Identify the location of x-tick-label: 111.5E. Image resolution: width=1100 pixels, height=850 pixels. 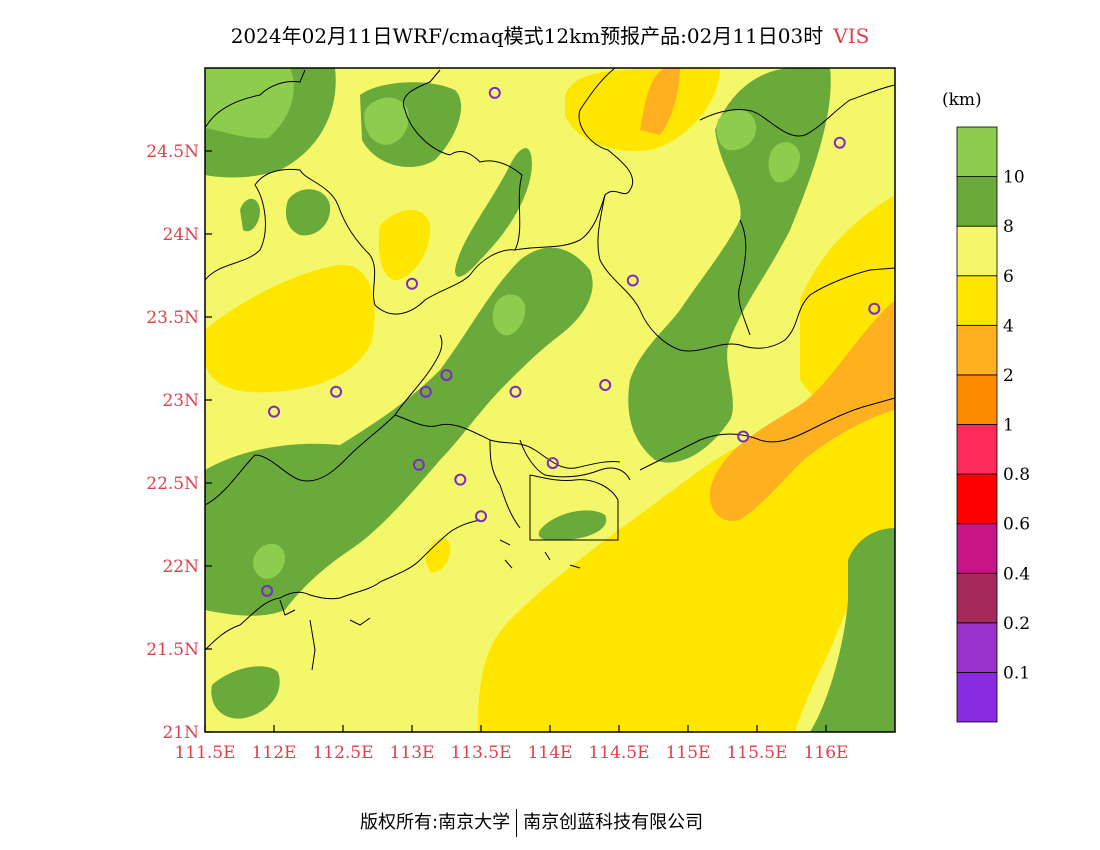
(204, 753).